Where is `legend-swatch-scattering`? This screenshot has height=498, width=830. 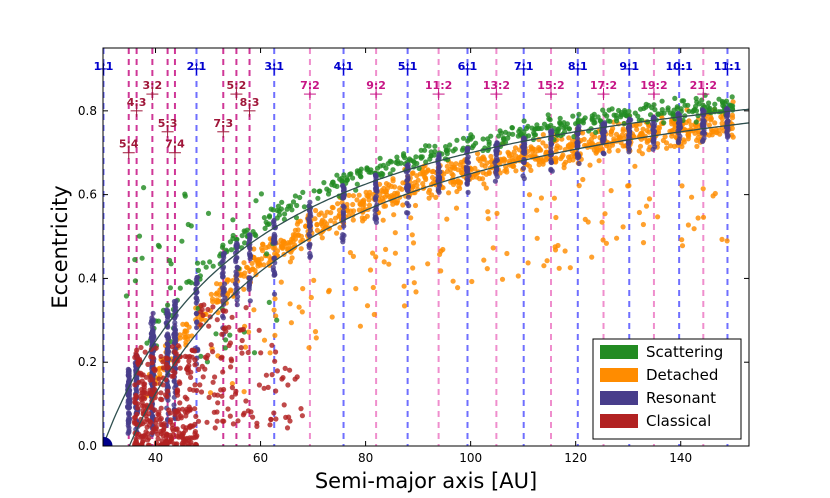
legend-swatch-scattering is located at coordinates (619, 352).